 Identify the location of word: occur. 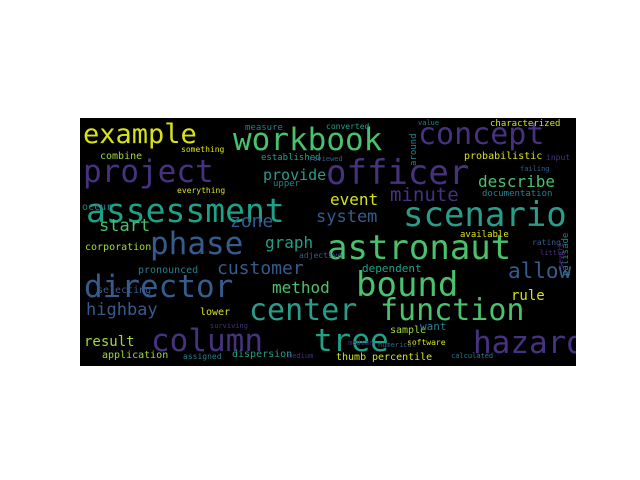
(97, 207).